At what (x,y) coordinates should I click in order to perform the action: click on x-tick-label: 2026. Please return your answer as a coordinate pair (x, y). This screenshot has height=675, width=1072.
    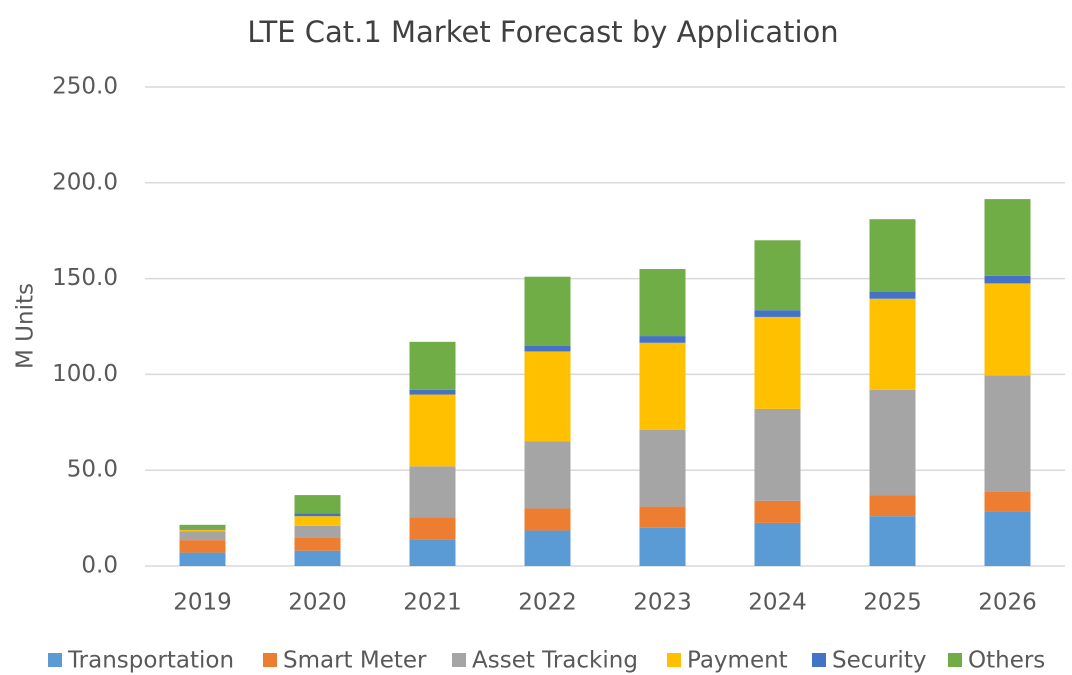
    Looking at the image, I should click on (1007, 603).